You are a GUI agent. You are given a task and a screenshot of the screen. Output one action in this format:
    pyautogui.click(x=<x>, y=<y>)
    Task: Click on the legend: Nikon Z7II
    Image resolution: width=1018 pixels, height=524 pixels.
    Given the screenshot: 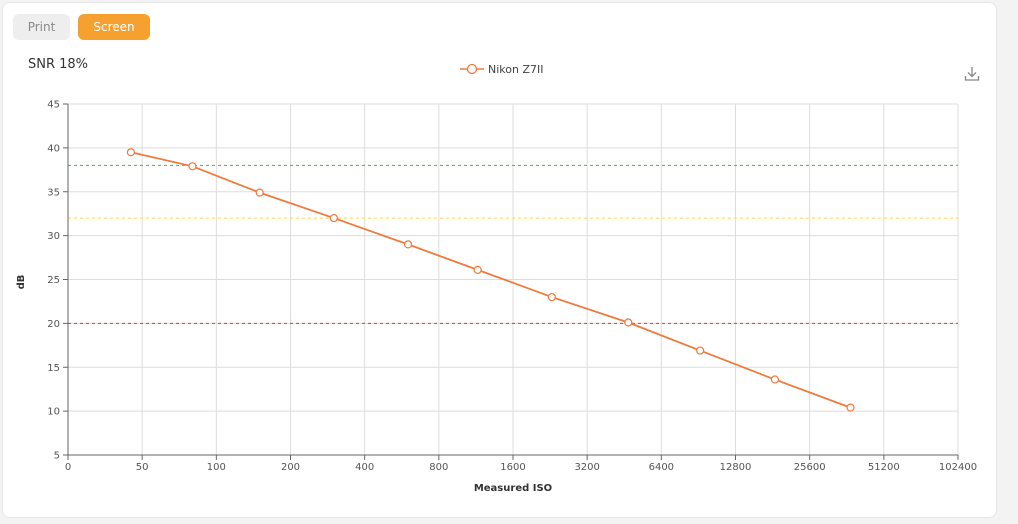 What is the action you would take?
    pyautogui.click(x=501, y=69)
    